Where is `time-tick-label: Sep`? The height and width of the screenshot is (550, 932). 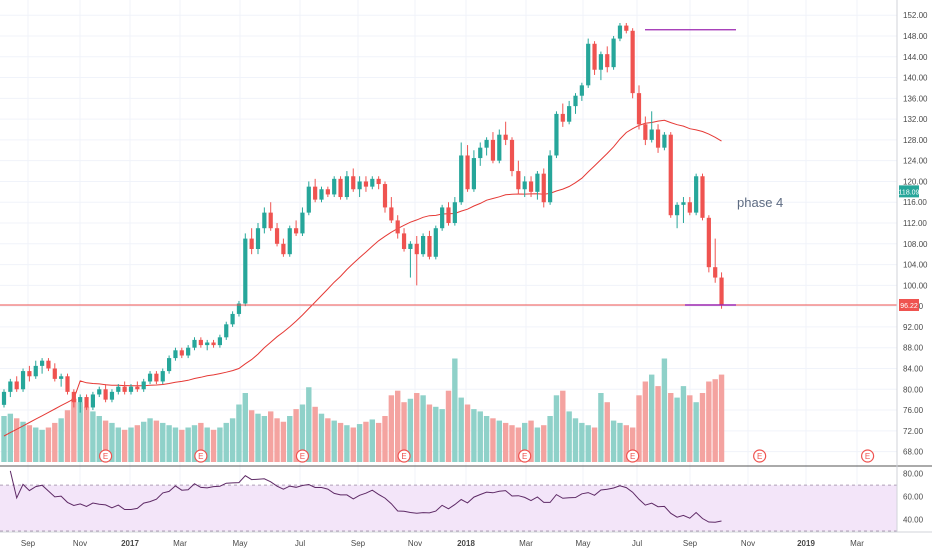
time-tick-label: Sep is located at coordinates (358, 543).